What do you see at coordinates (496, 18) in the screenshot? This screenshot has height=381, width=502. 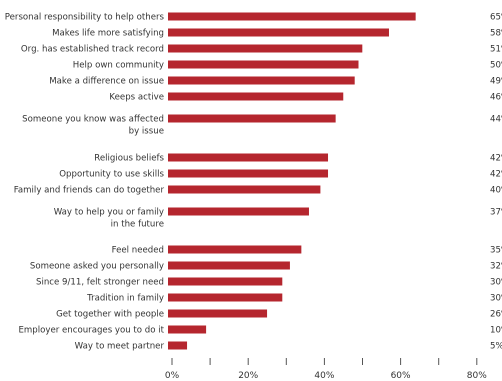 I see `value-label-0: 65%` at bounding box center [496, 18].